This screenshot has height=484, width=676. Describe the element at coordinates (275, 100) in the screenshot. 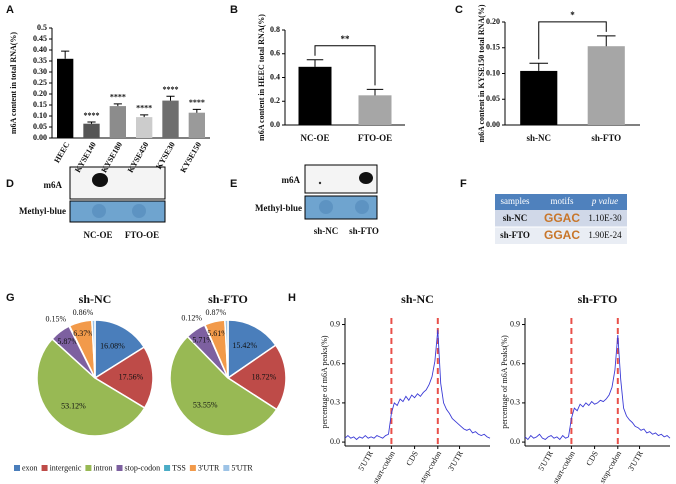

I see `y-tick-label: 0.2` at that location.